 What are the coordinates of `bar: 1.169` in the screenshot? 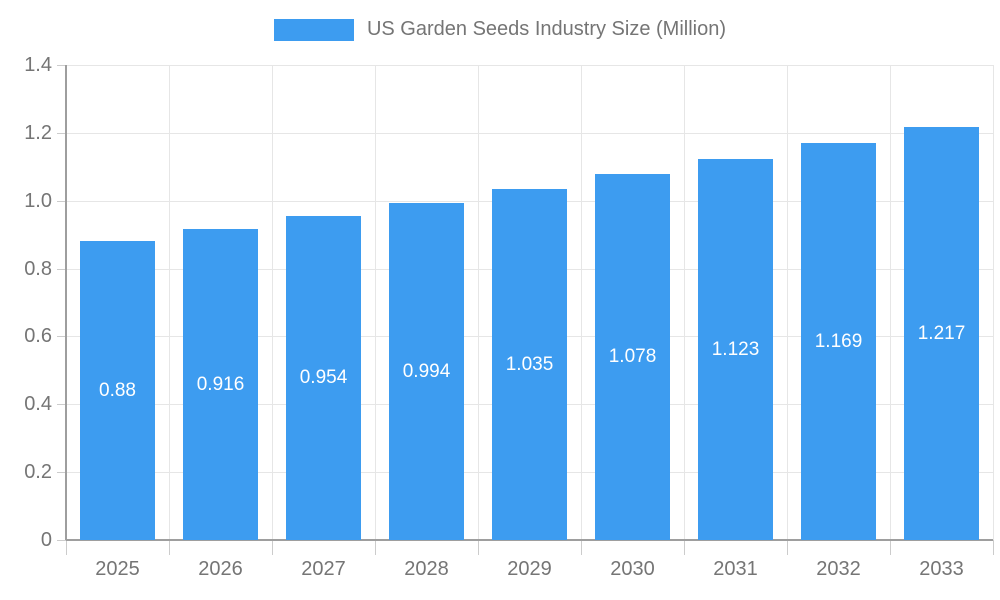 It's located at (838, 341).